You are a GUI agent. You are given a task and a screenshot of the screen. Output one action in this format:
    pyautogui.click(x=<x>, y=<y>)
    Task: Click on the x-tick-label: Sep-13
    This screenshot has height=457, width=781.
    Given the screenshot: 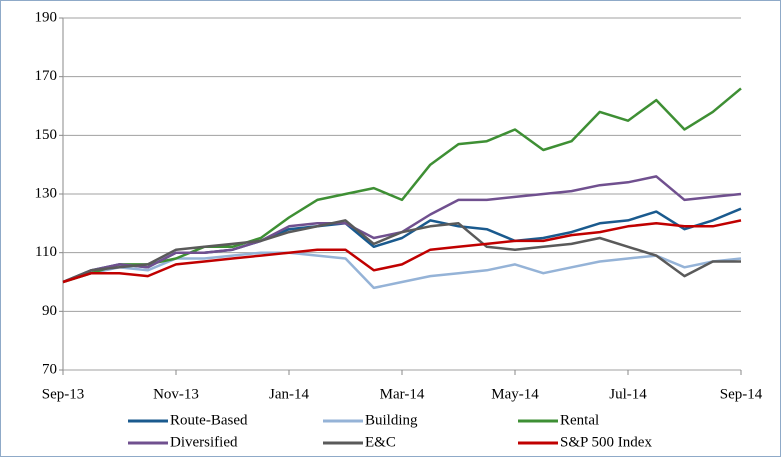 What is the action you would take?
    pyautogui.click(x=63, y=394)
    